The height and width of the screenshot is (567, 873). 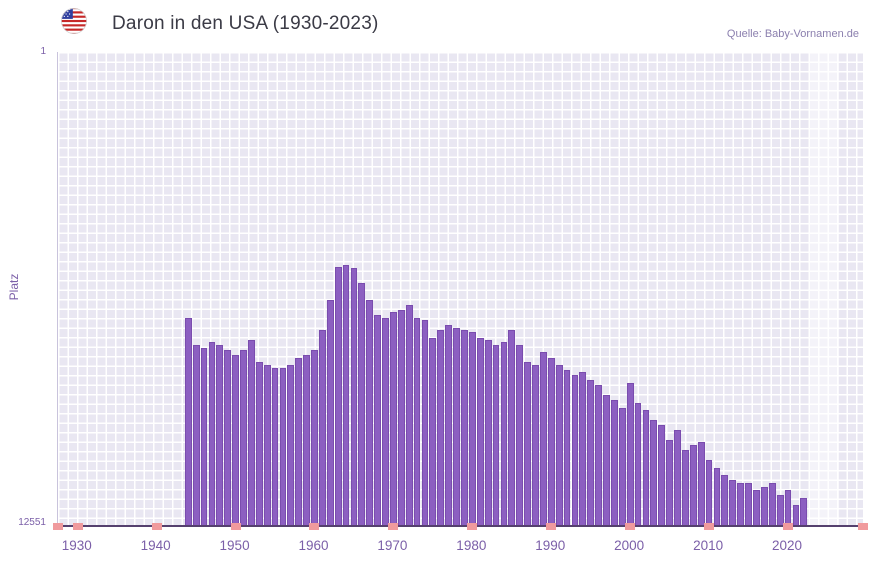 What do you see at coordinates (708, 545) in the screenshot?
I see `x-tick-label: 2010` at bounding box center [708, 545].